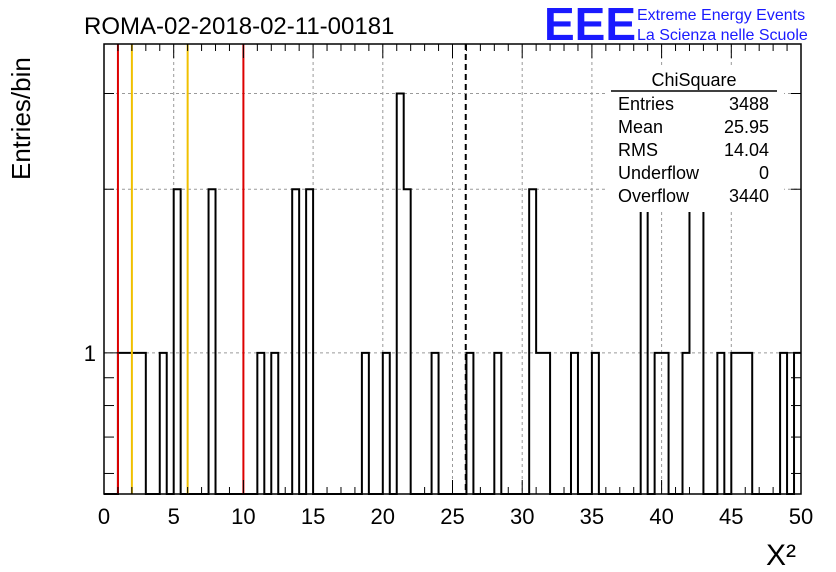 The width and height of the screenshot is (836, 572). Describe the element at coordinates (592, 516) in the screenshot. I see `x-tick-label: 35` at that location.